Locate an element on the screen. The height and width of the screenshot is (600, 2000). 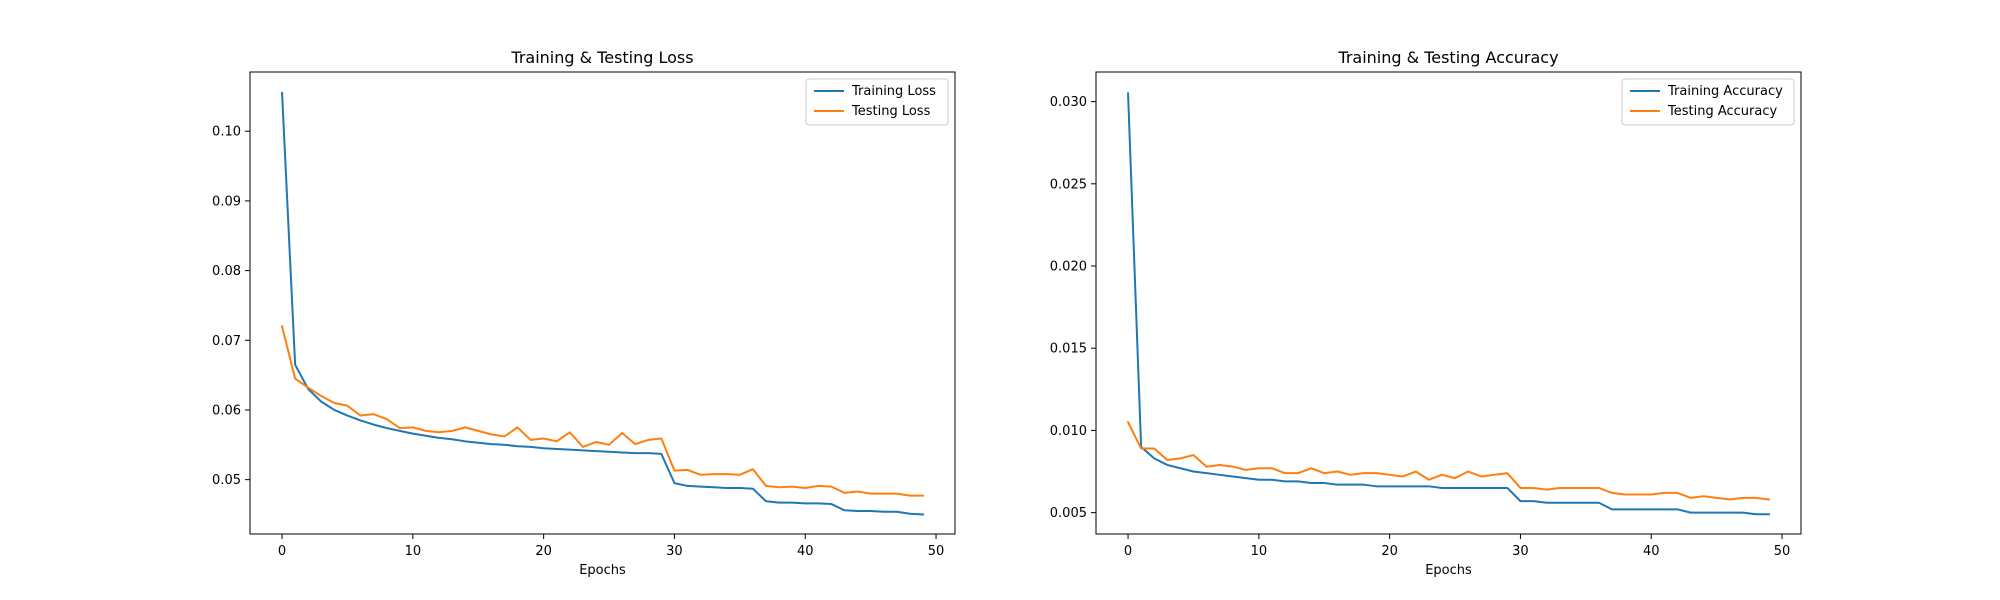
accuracy-chart-title: Training & Testing Accuracy is located at coordinates (1447, 57).